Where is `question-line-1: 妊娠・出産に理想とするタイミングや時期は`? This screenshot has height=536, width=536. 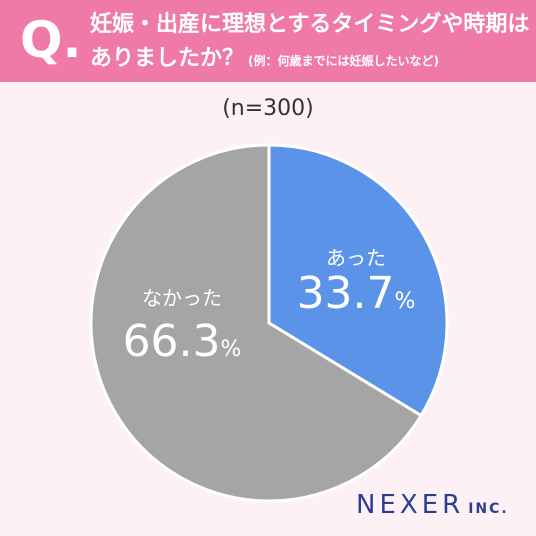 question-line-1: 妊娠・出産に理想とするタイミングや時期は is located at coordinates (310, 24).